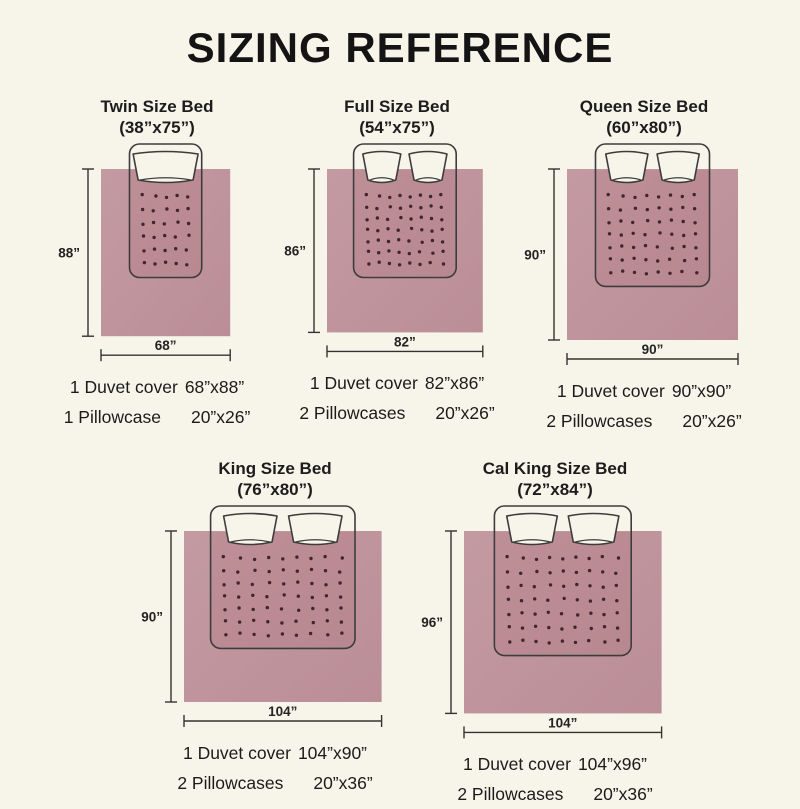  Describe the element at coordinates (157, 127) in the screenshot. I see `bed-mattress-size: (38”x75”)` at that location.